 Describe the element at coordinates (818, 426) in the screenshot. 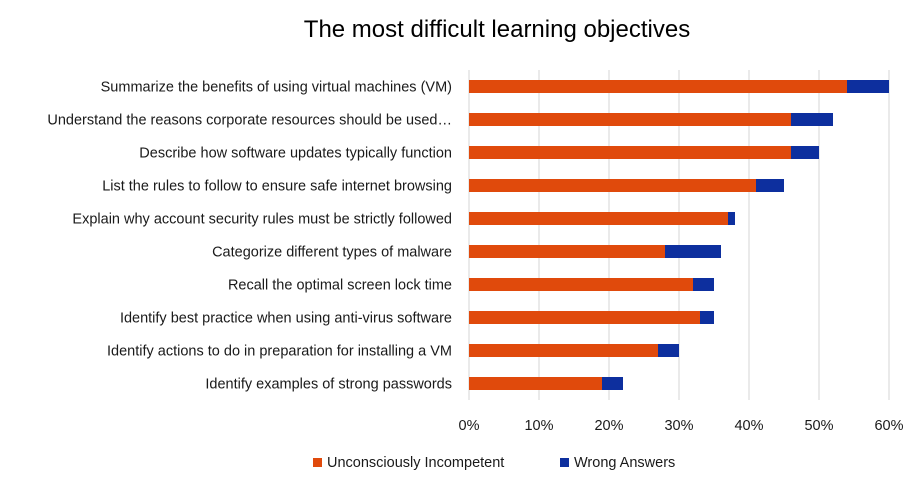

I see `x-tick-label: 50%` at that location.